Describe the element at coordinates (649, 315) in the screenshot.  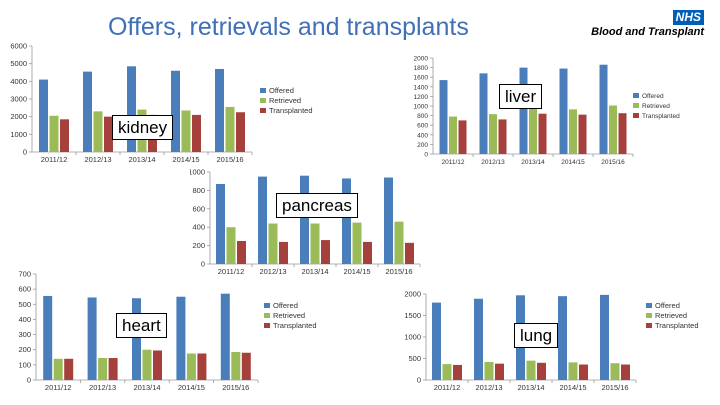
I see `lung-legend-swatch-retrieved` at that location.